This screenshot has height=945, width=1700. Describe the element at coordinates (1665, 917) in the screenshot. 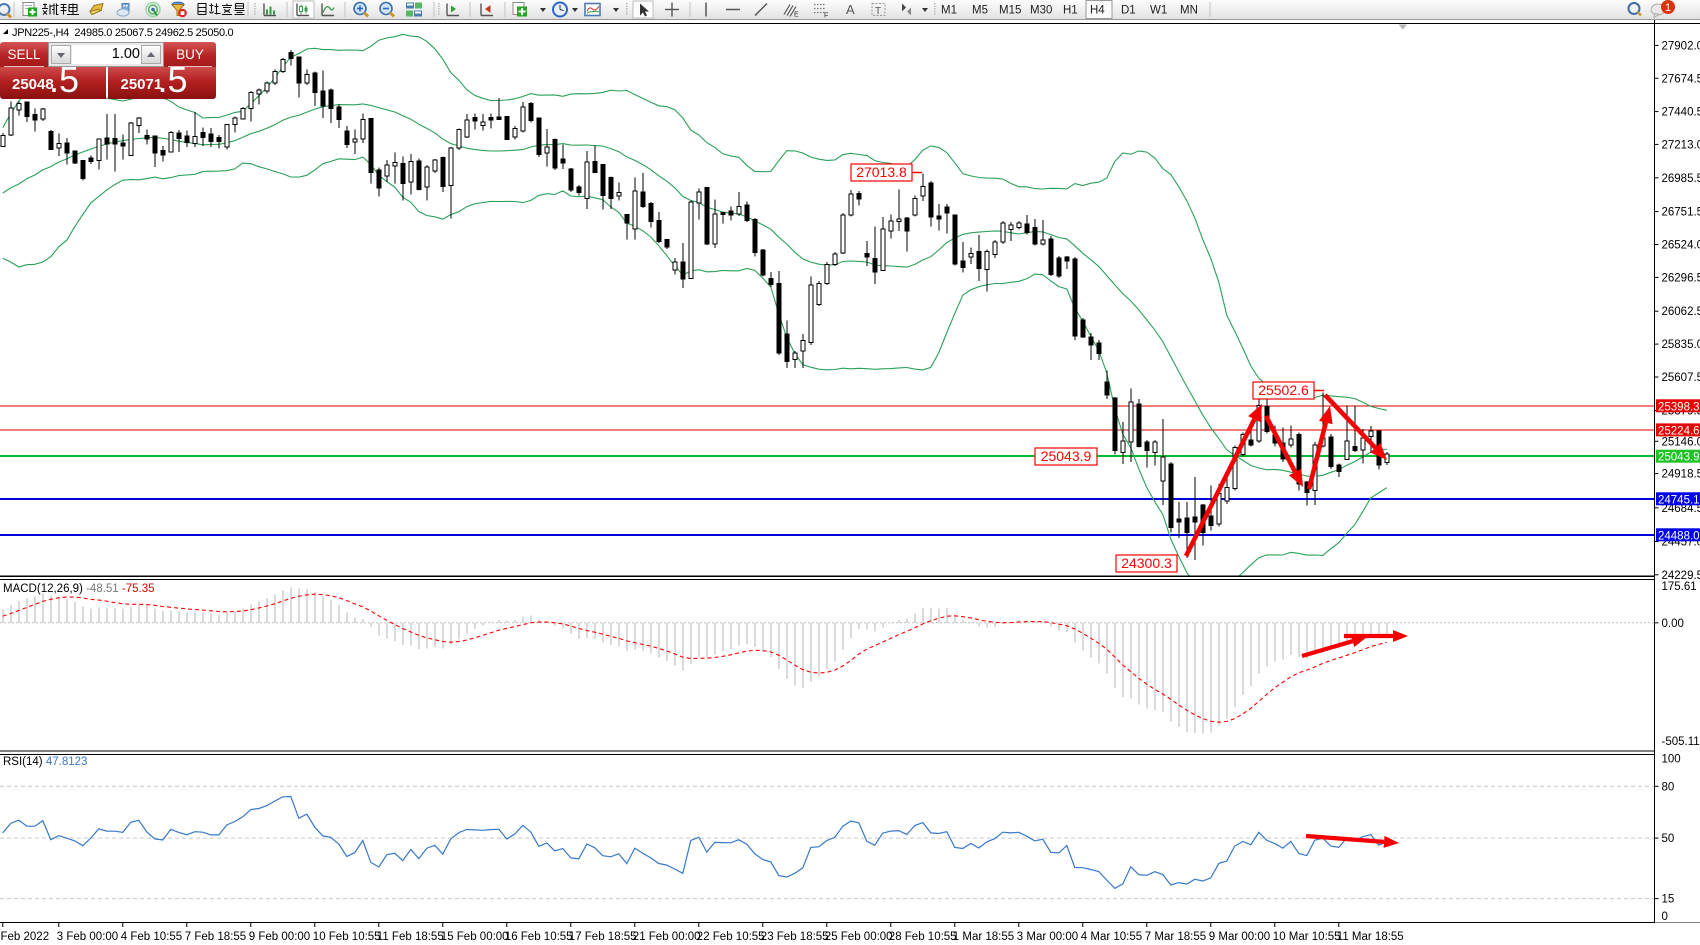

I see `svg-text: 0` at that location.